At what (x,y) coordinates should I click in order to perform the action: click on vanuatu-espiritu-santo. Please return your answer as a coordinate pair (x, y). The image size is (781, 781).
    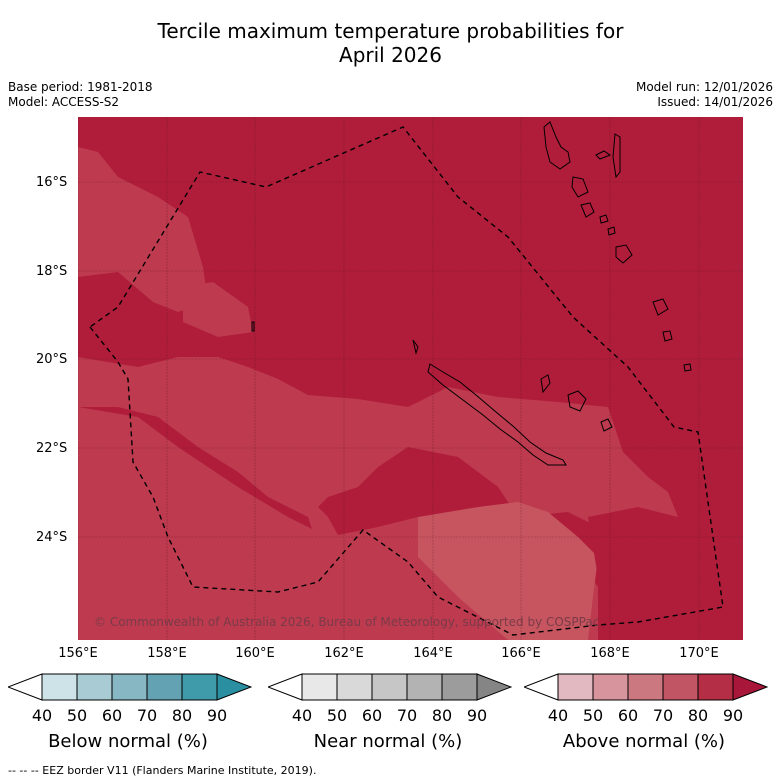
    Looking at the image, I should click on (557, 145).